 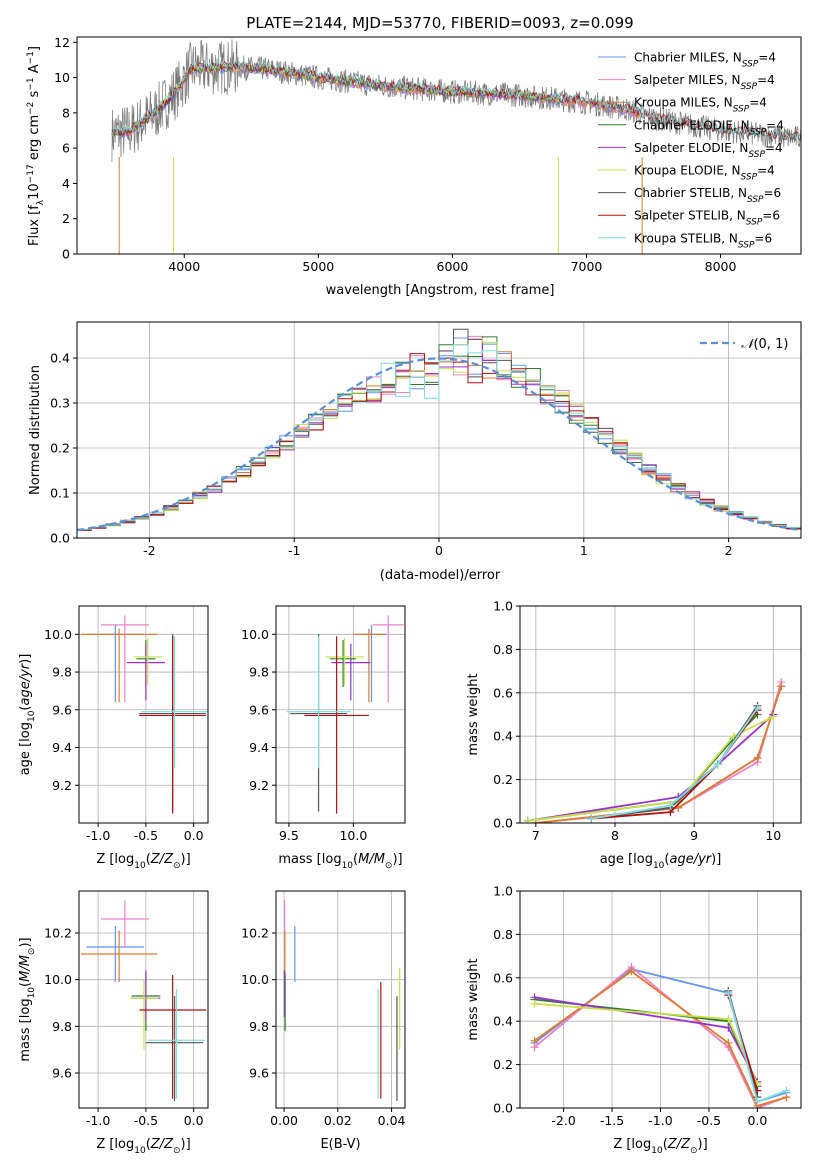 I want to click on y-axis-label-part: −1, so click(x=31, y=83).